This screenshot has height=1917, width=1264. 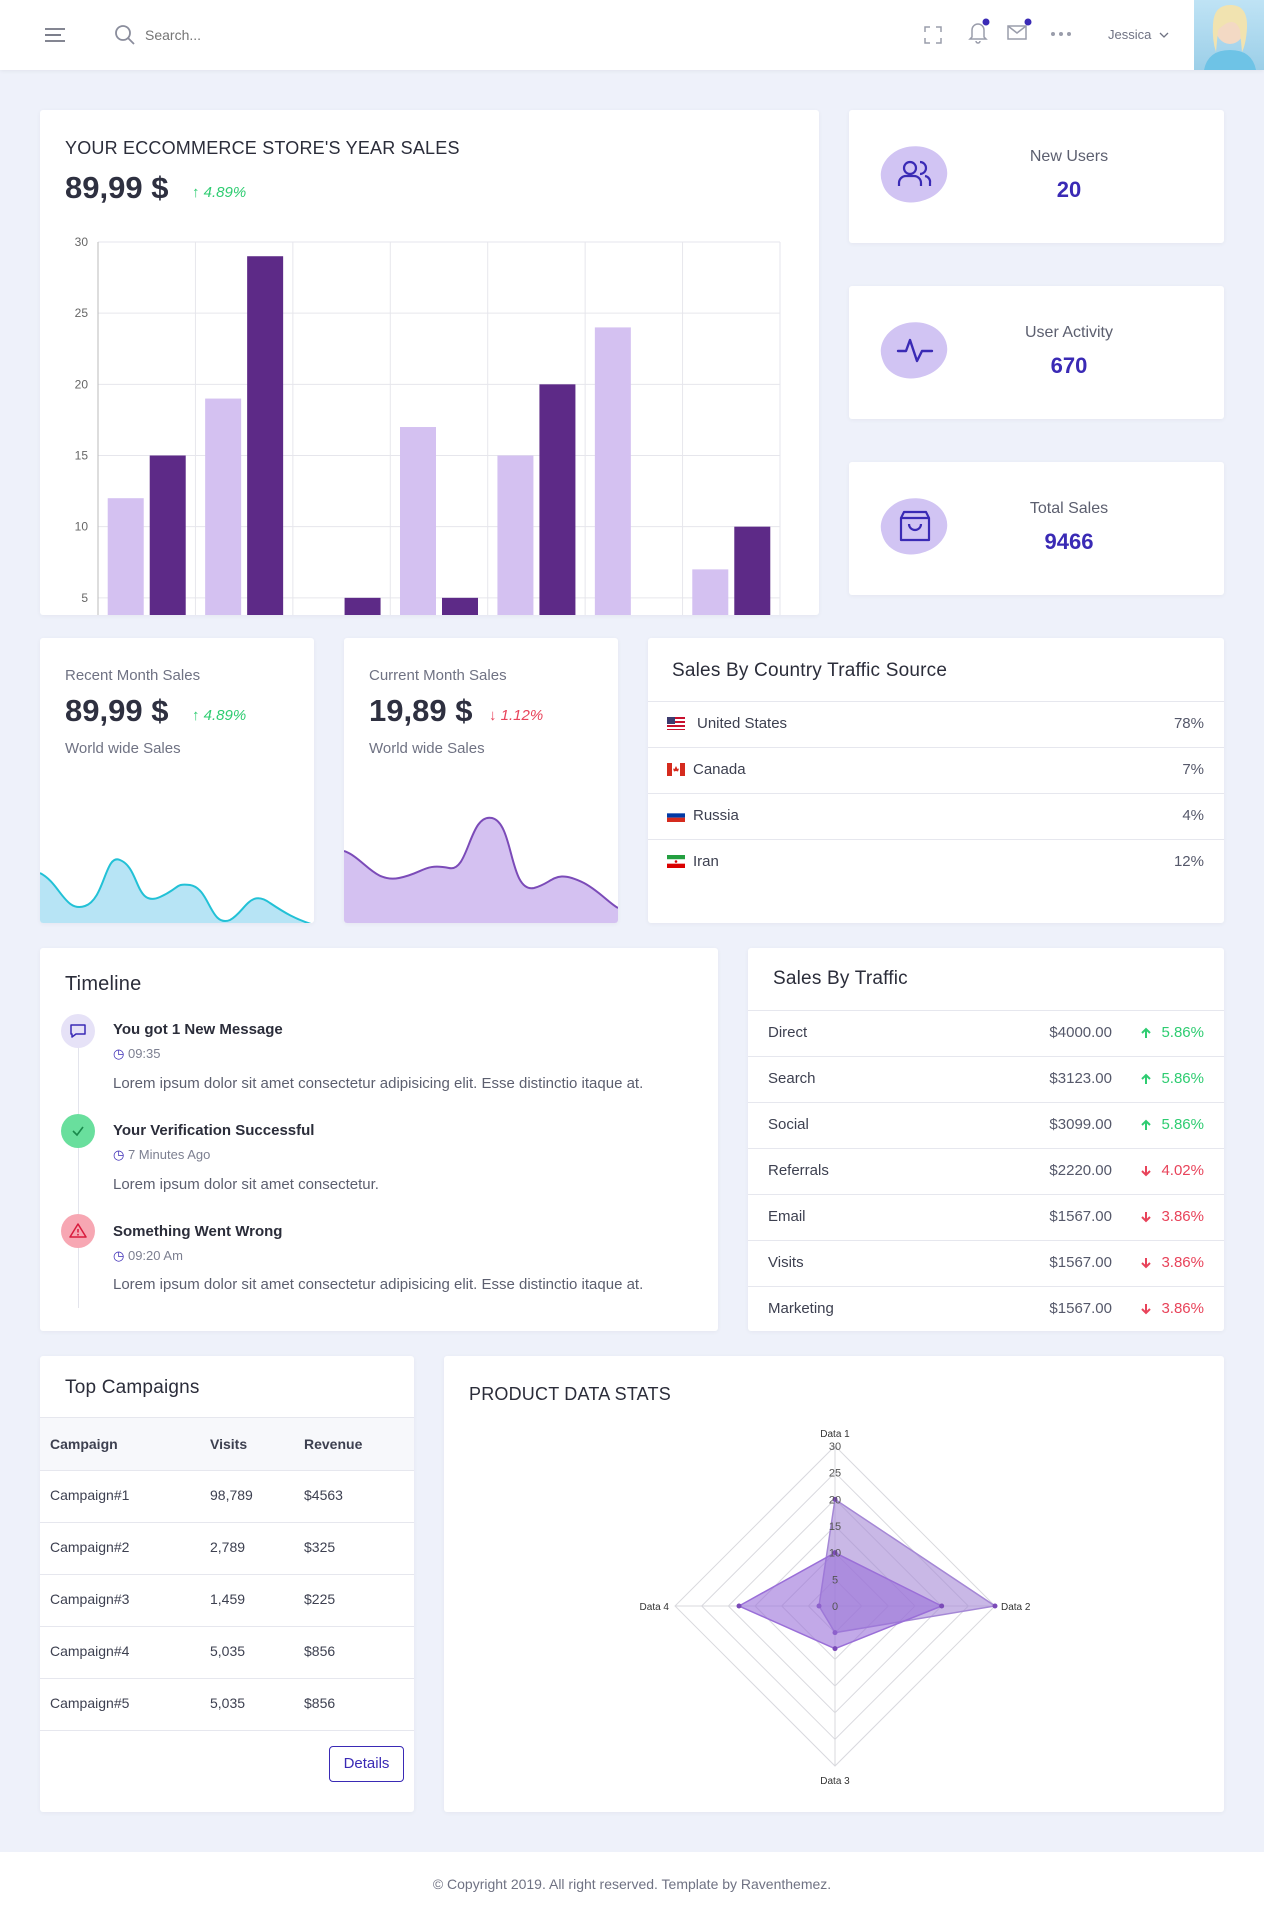 What do you see at coordinates (223, 506) in the screenshot?
I see `bar-series-1-february` at bounding box center [223, 506].